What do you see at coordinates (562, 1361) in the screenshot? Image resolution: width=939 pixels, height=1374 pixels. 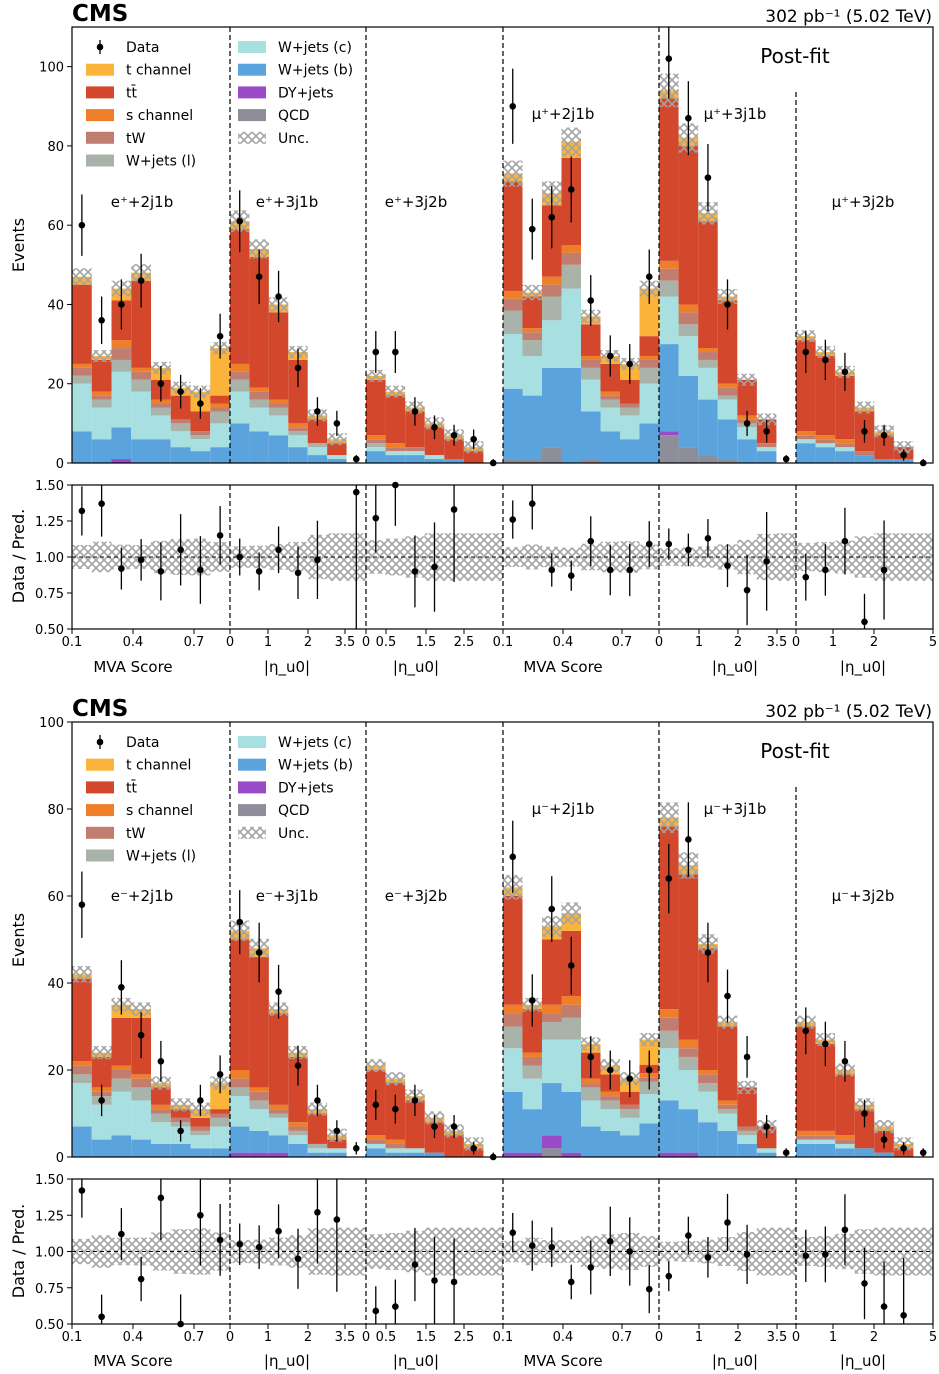 I see `x-axis-label: MVA Score` at bounding box center [562, 1361].